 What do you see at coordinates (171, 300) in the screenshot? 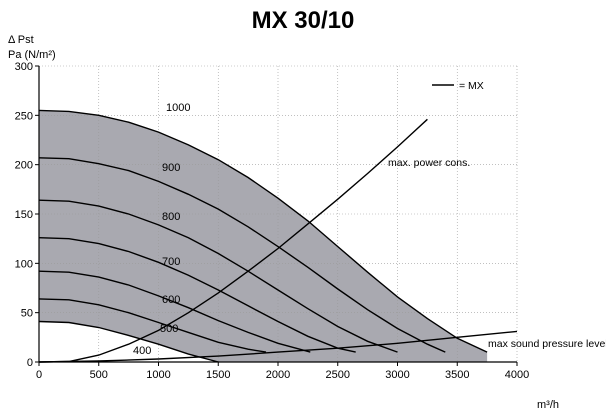
I see `curve-label-600: 600` at bounding box center [171, 300].